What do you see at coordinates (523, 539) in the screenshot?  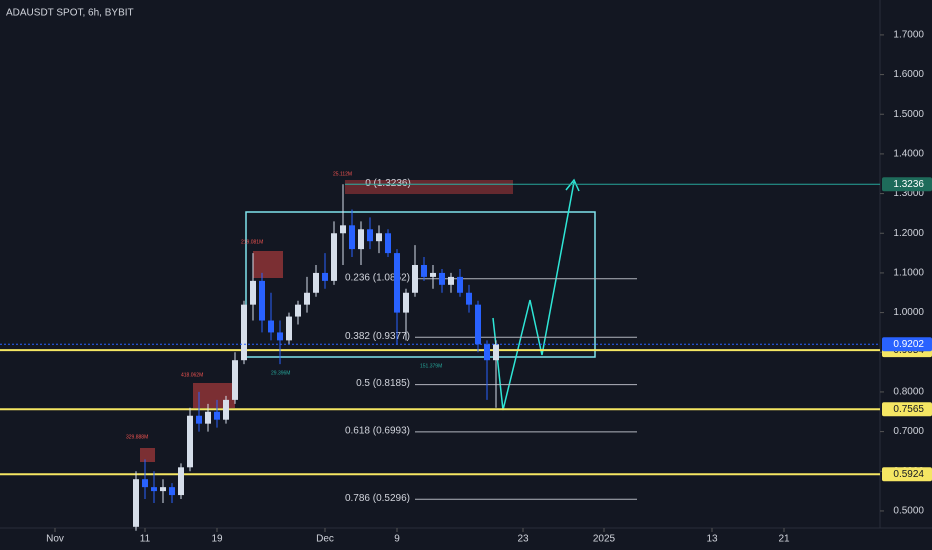 I see `x-tick-label: 23` at bounding box center [523, 539].